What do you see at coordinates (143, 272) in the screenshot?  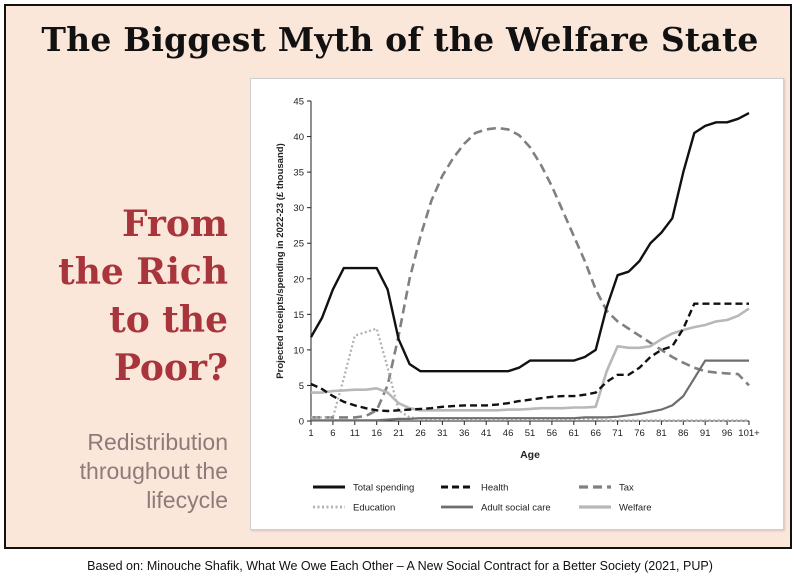 I see `headline-line-2: the Rich` at bounding box center [143, 272].